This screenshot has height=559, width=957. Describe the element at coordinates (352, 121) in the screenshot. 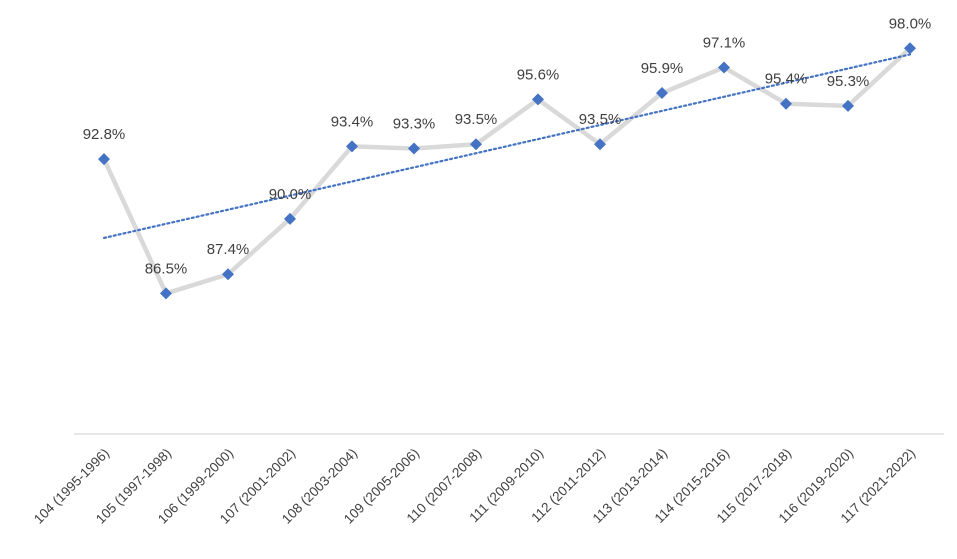

I see `data-label: 93.4%` at that location.